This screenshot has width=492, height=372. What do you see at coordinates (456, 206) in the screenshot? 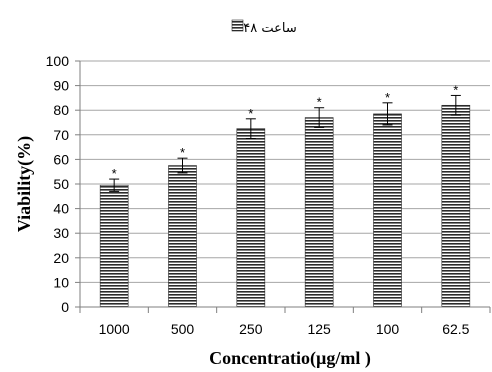
I see `bar-62.5` at bounding box center [456, 206].